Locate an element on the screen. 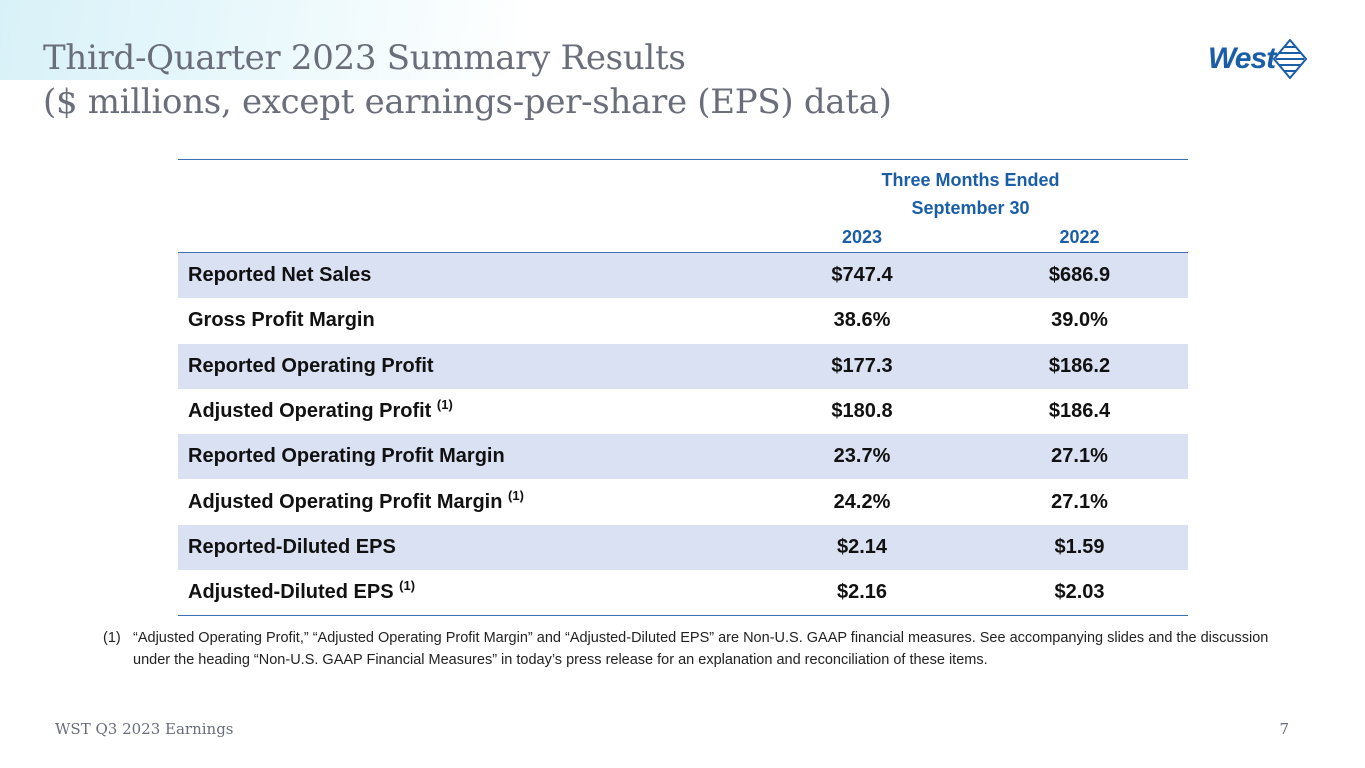 The image size is (1365, 768). empty-year-cell is located at coordinates (465, 237).